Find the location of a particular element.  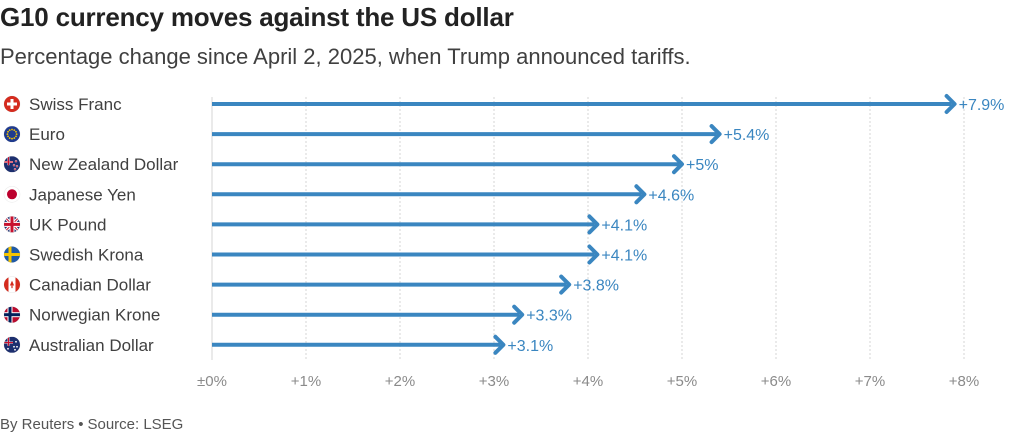

tick-label: +2% is located at coordinates (400, 381).